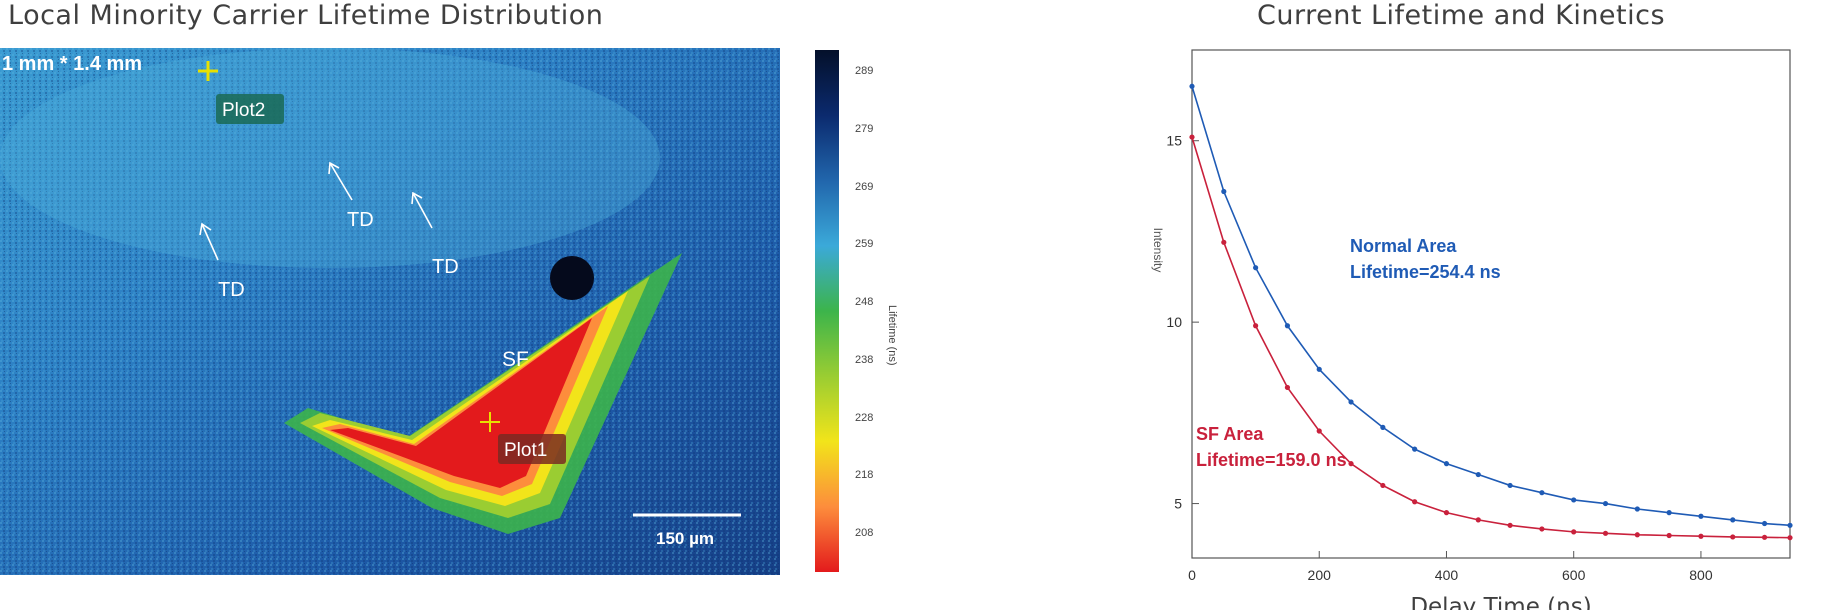 The width and height of the screenshot is (1822, 613). I want to click on plot1-tag, so click(532, 449).